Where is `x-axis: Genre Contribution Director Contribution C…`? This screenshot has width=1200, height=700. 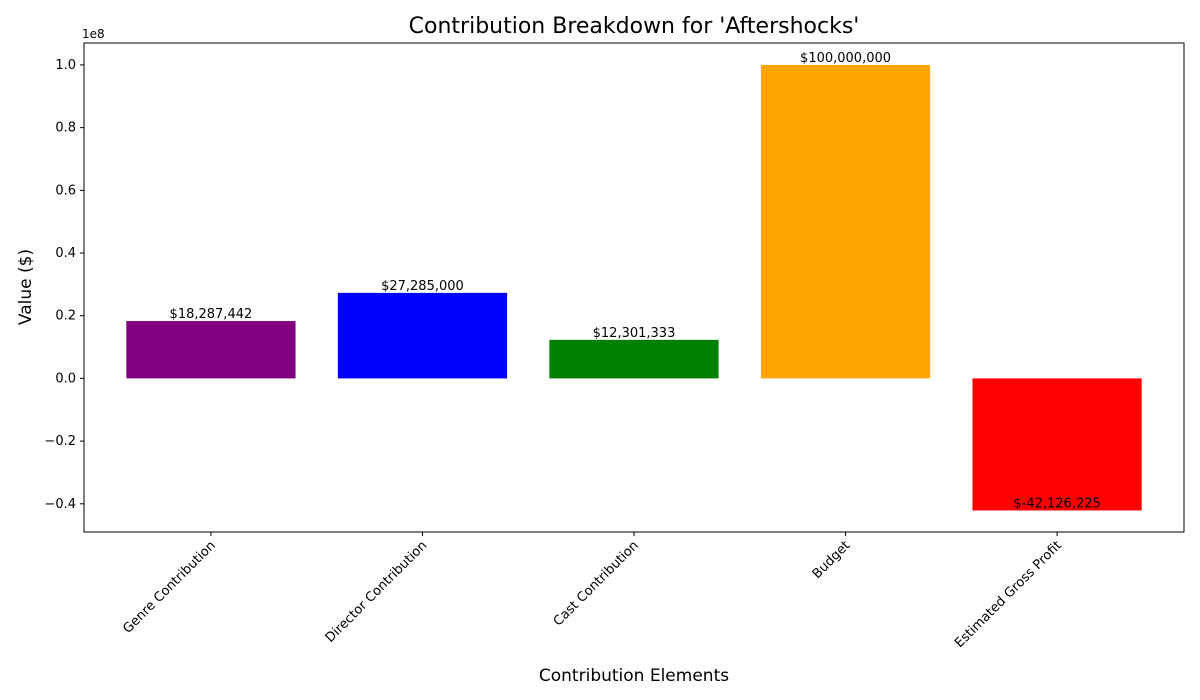 x-axis: Genre Contribution Director Contribution C… is located at coordinates (592, 591).